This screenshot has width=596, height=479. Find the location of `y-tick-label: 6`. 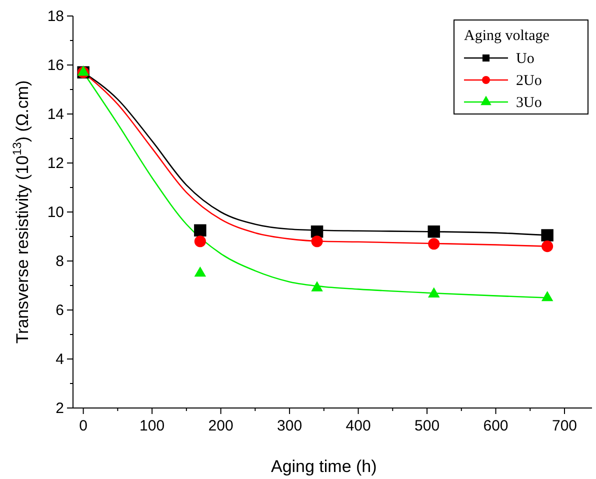

y-tick-label: 6 is located at coordinates (60, 310).